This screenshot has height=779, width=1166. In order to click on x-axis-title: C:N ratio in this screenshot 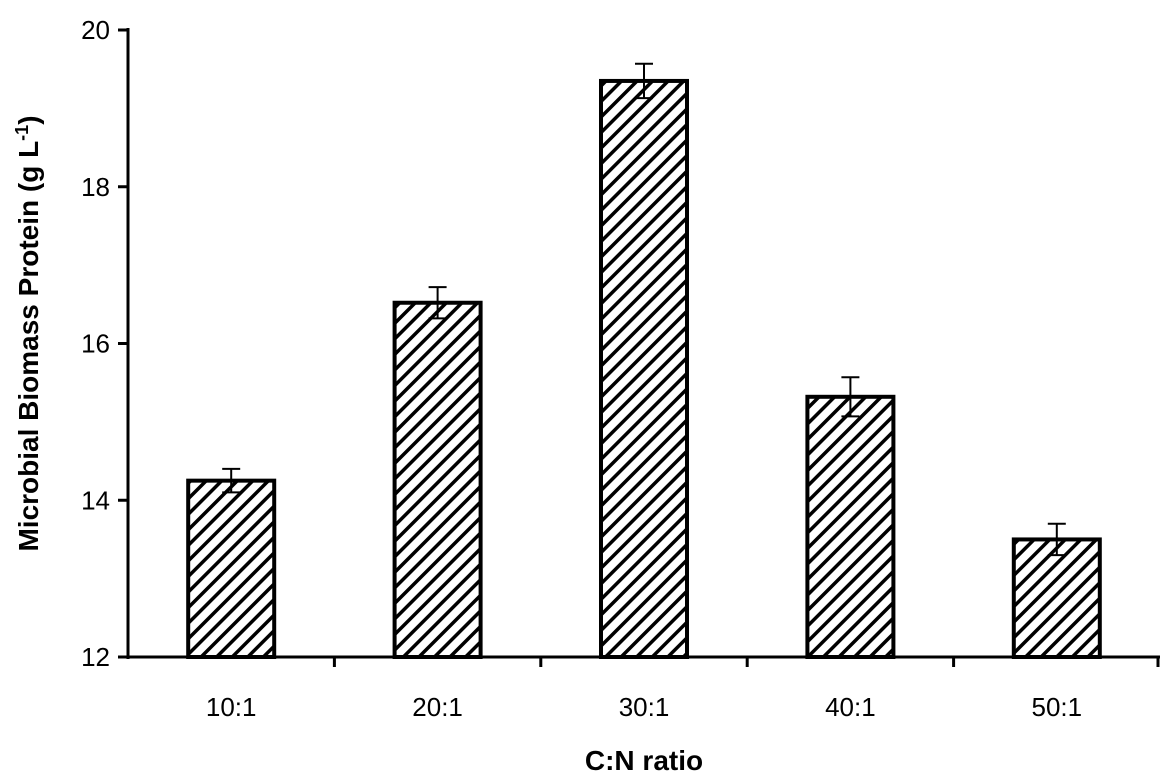, I will do `click(644, 760)`.